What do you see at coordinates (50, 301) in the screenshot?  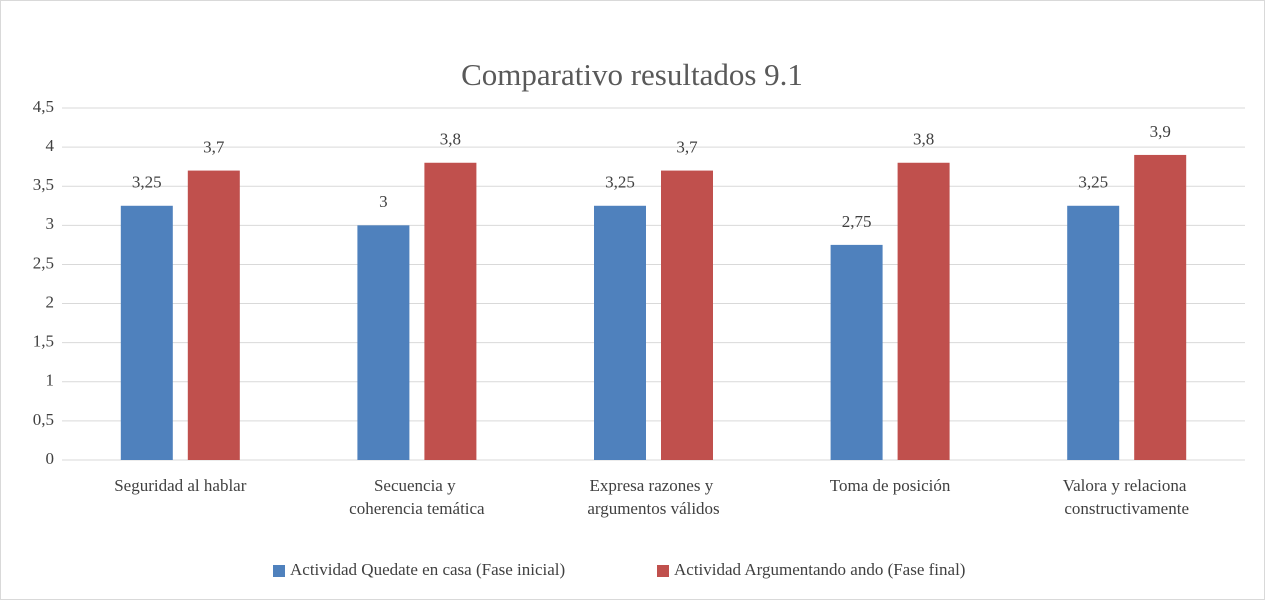 I see `y-tick-label: 2` at bounding box center [50, 301].